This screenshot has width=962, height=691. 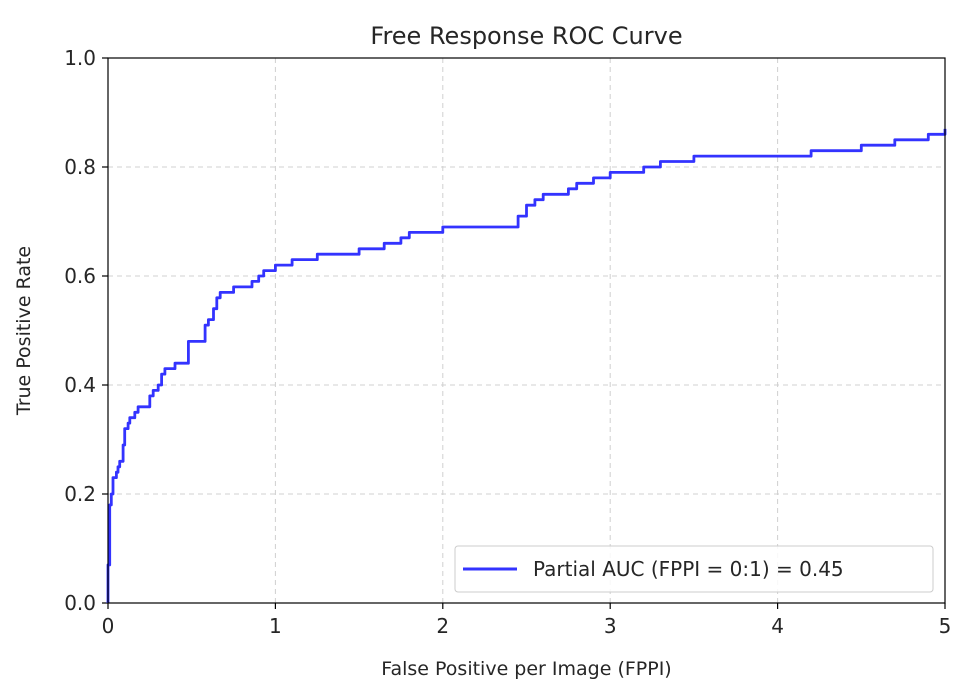 What do you see at coordinates (80, 58) in the screenshot?
I see `y-tick-label: 1.0` at bounding box center [80, 58].